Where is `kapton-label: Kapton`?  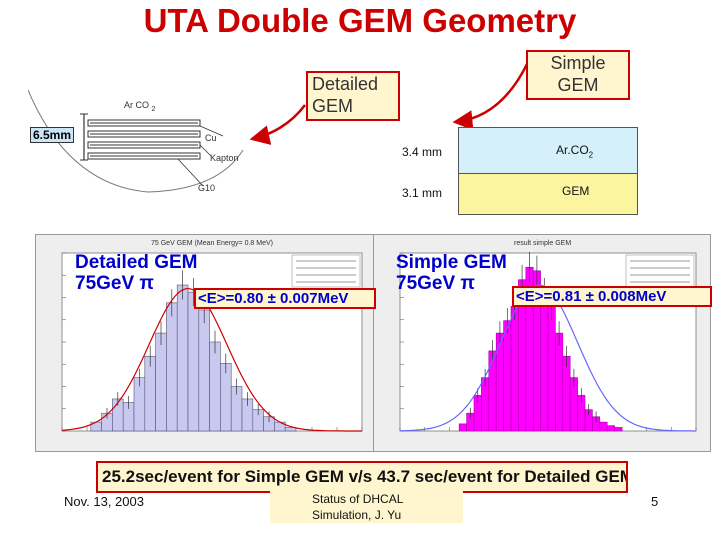
kapton-label: Kapton is located at coordinates (224, 158).